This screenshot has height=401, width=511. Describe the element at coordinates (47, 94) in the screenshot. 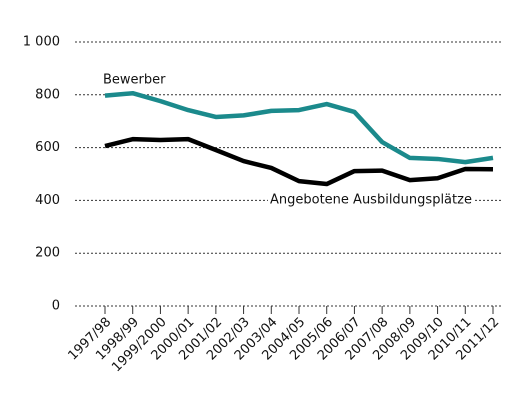

I see `y-tick-label: 800` at that location.